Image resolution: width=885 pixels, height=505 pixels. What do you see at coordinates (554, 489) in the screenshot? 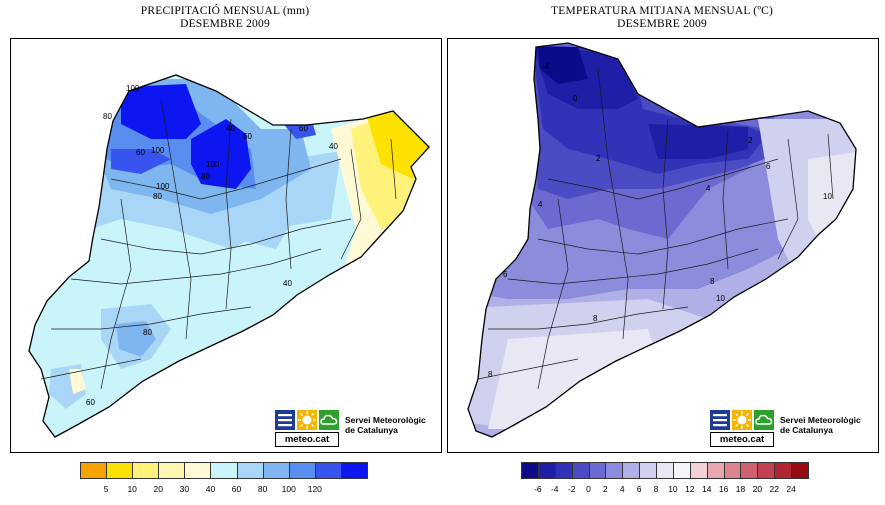
I see `temp-legend-tick: -4` at bounding box center [554, 489].